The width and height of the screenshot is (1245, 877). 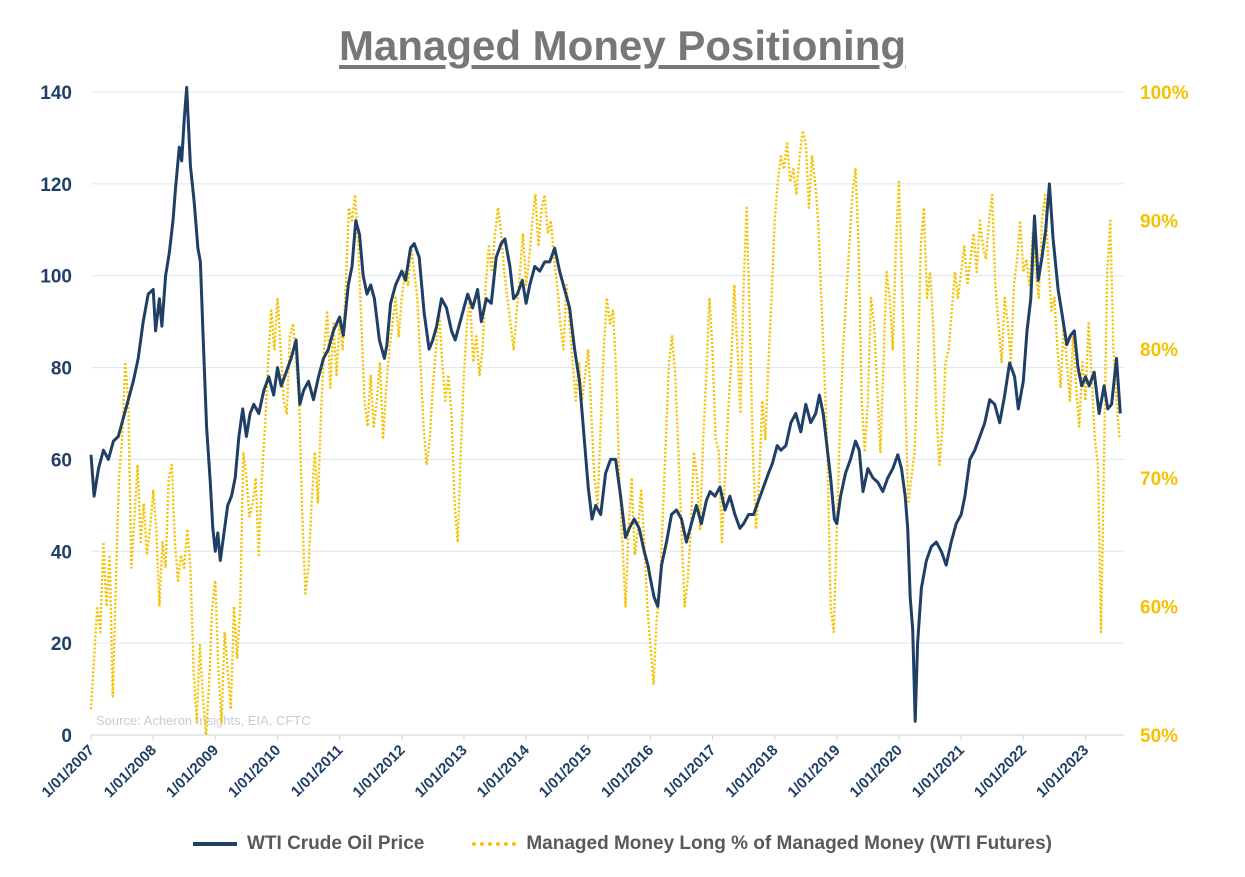 I want to click on y-right-tick-label: 90%, so click(x=1159, y=222).